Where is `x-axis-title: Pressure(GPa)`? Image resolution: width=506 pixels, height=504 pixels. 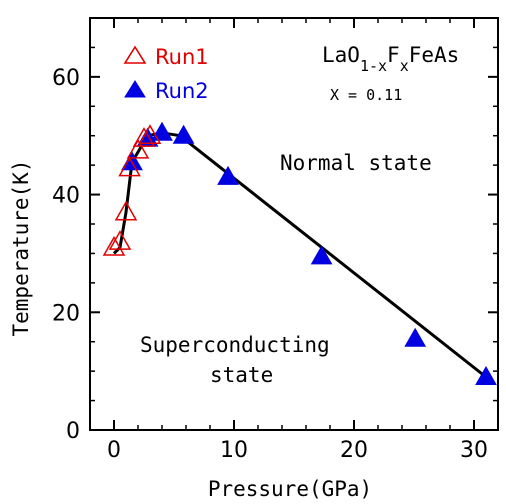
x-axis-title: Pressure(GPa) is located at coordinates (290, 489).